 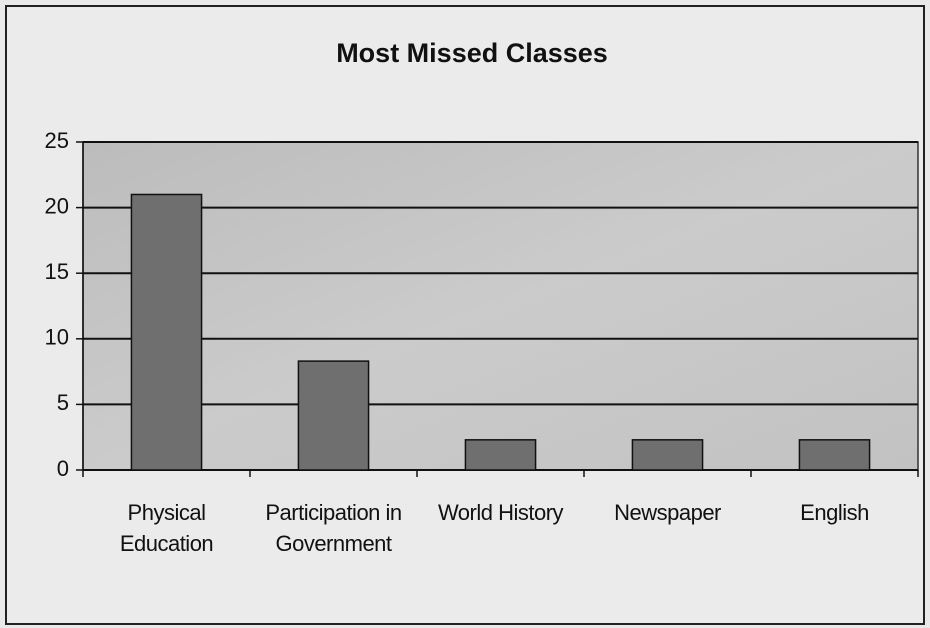 What do you see at coordinates (333, 528) in the screenshot?
I see `x-tick-label: Participation in Government` at bounding box center [333, 528].